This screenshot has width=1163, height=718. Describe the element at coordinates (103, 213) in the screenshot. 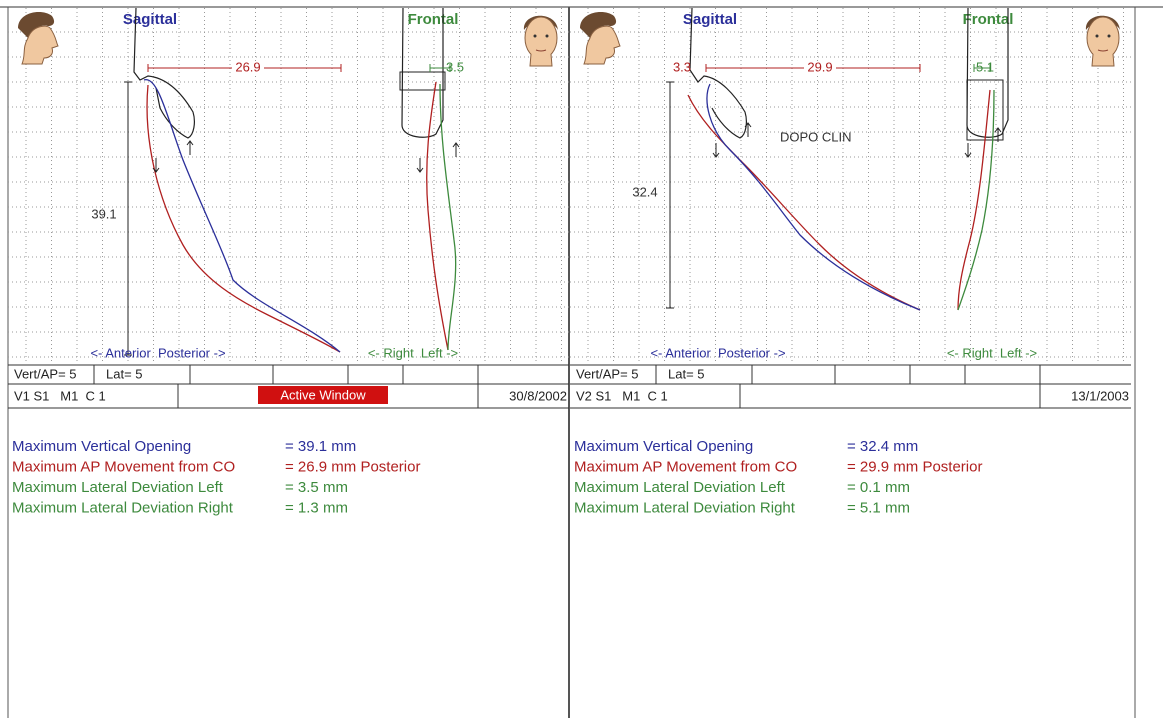

I see `vertical-measure: 39.1` at that location.